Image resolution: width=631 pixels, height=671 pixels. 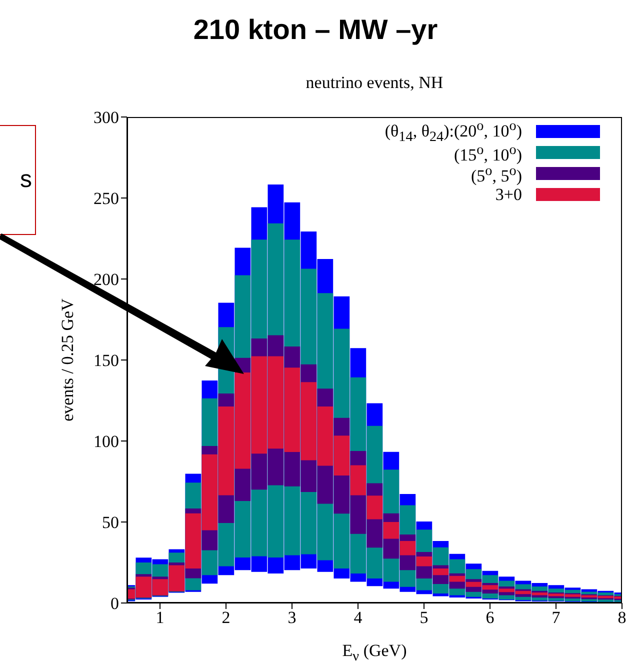 What do you see at coordinates (375, 82) in the screenshot?
I see `chart-subtitle: neutrino events, NH` at bounding box center [375, 82].